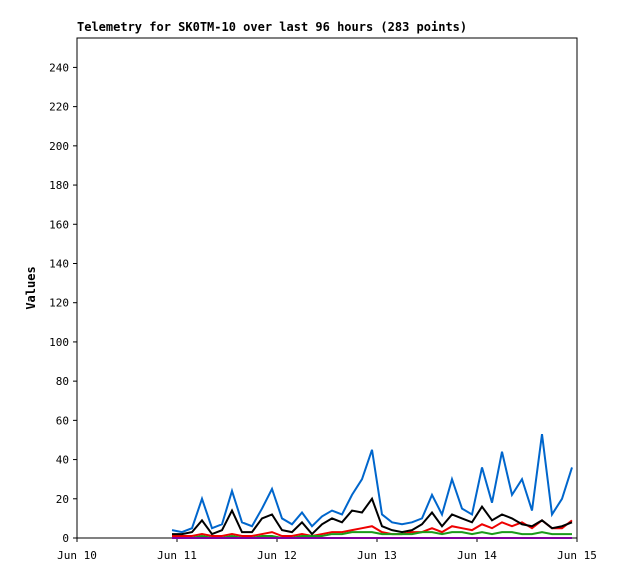 Image resolution: width=618 pixels, height=579 pixels. Describe the element at coordinates (177, 555) in the screenshot. I see `x-tick-label: Jun 11` at that location.